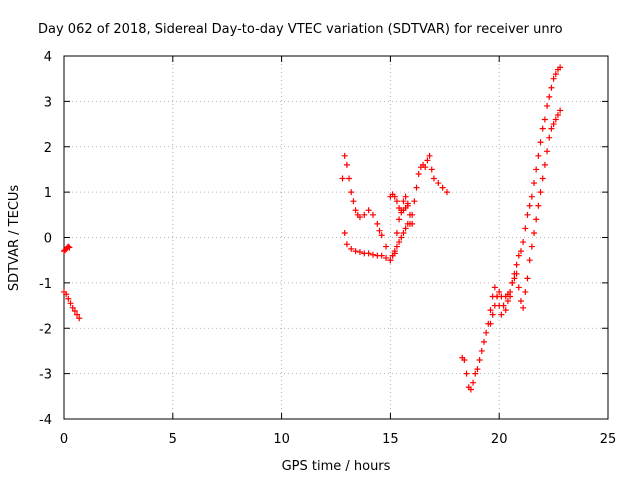 Image resolution: width=640 pixels, height=480 pixels. Describe the element at coordinates (48, 193) in the screenshot. I see `y-tick-label: 1` at that location.